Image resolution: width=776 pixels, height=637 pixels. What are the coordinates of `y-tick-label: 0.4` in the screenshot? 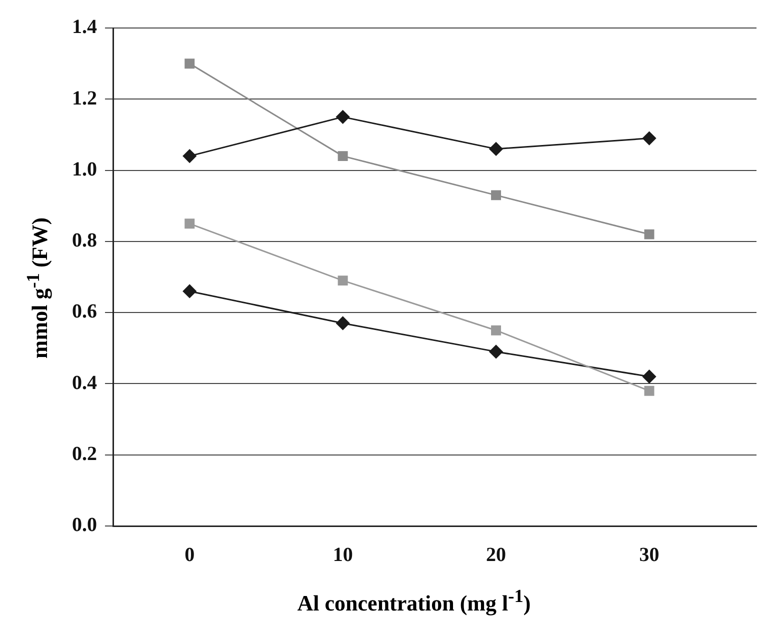 It's located at (84, 383).